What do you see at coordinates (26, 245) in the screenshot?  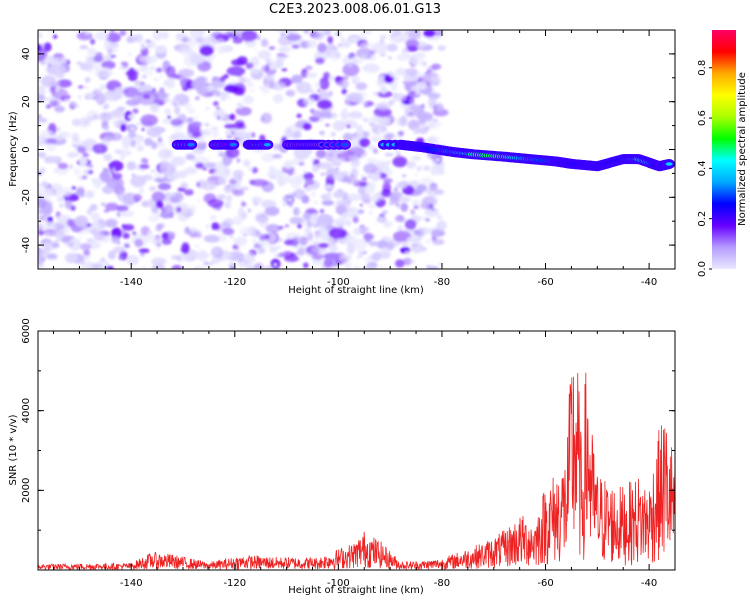 I see `spectrogram-ytick-label: -40` at bounding box center [26, 245].